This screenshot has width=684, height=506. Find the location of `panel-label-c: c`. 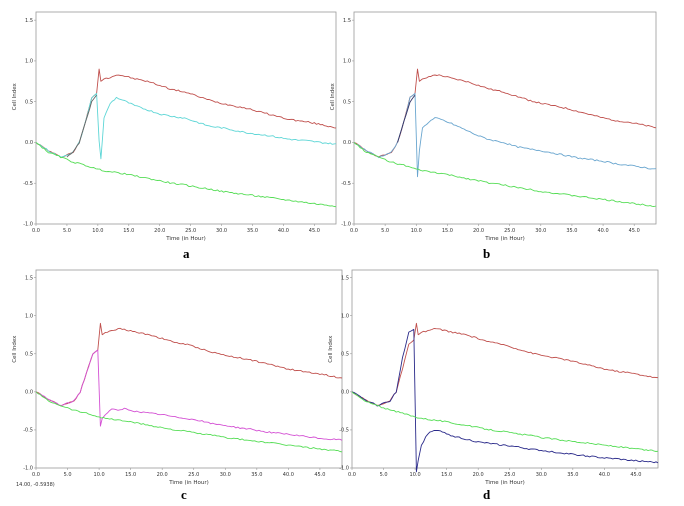

panel-label-c: c is located at coordinates (184, 494).